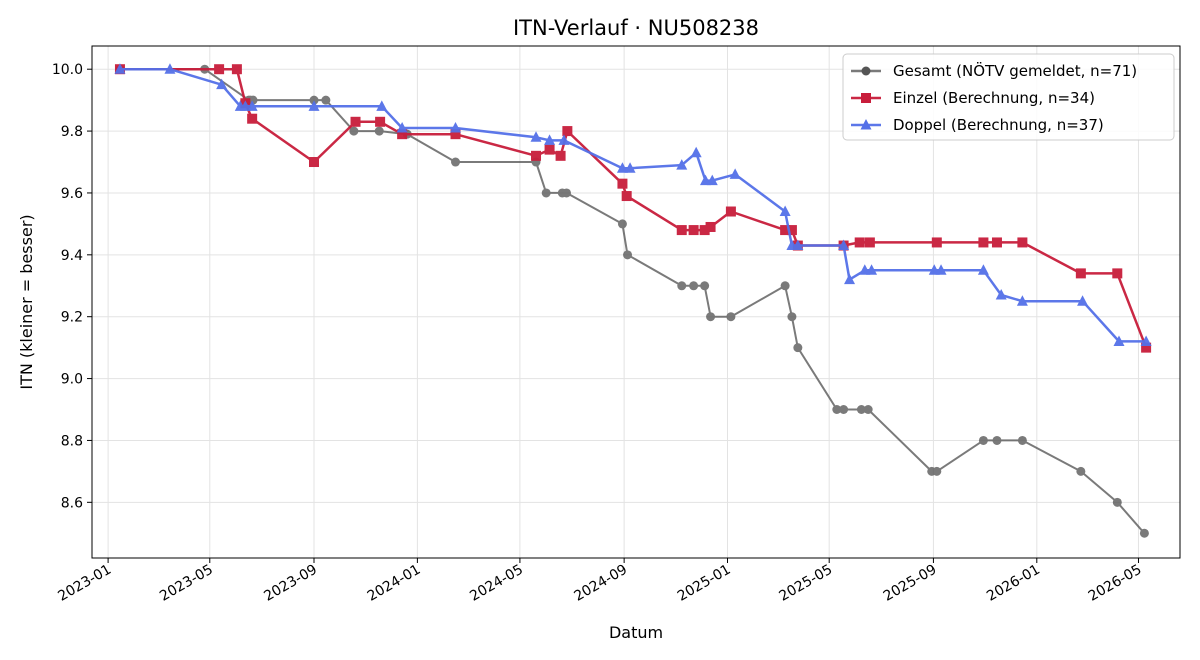  What do you see at coordinates (72, 441) in the screenshot?
I see `y-tick-label: 8.8` at bounding box center [72, 441].